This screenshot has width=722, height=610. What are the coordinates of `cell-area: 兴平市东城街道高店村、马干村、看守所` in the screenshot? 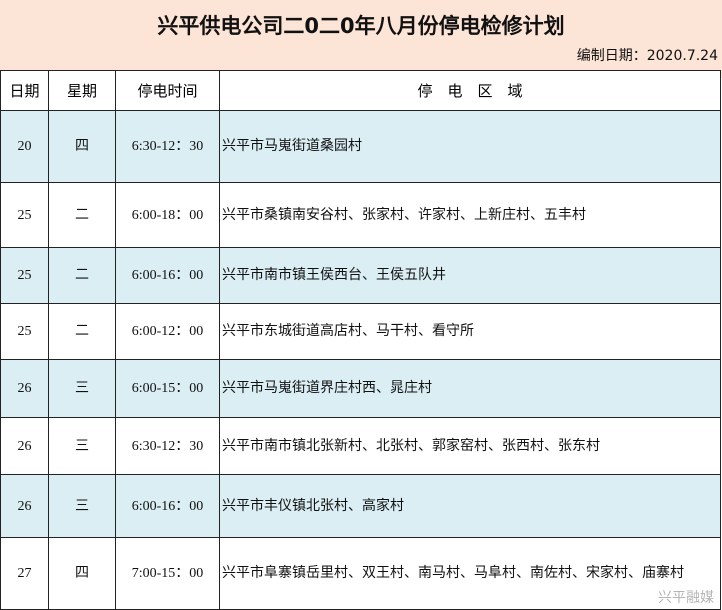 It's located at (470, 331).